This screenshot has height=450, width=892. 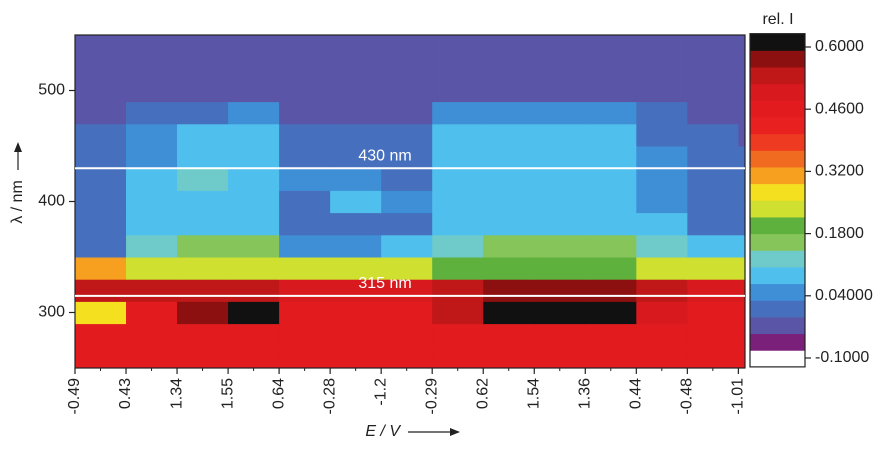 What do you see at coordinates (839, 171) in the screenshot?
I see `colorbar-tick-label: 0.3200` at bounding box center [839, 171].